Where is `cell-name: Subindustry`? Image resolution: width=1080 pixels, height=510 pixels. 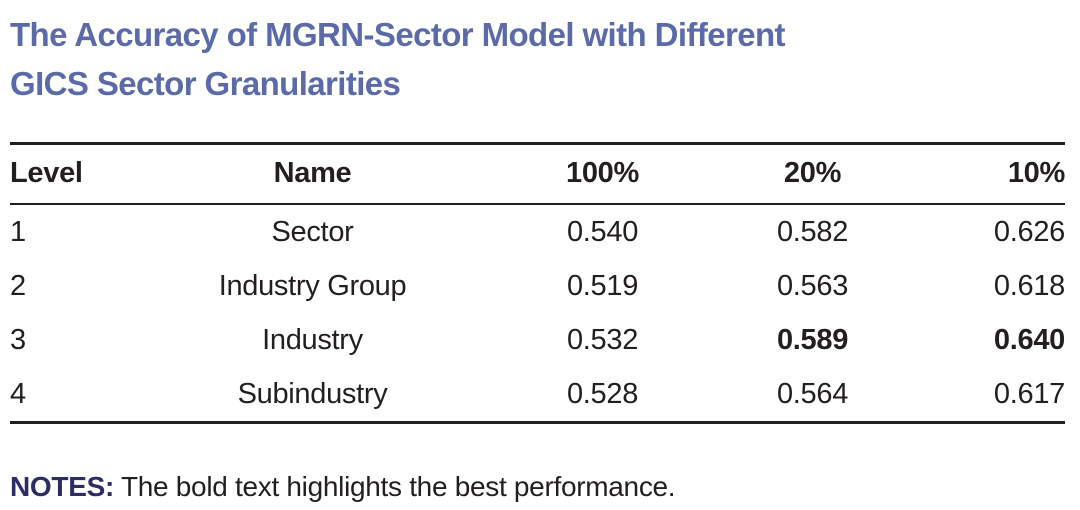
cell-name: Subindustry is located at coordinates (312, 394).